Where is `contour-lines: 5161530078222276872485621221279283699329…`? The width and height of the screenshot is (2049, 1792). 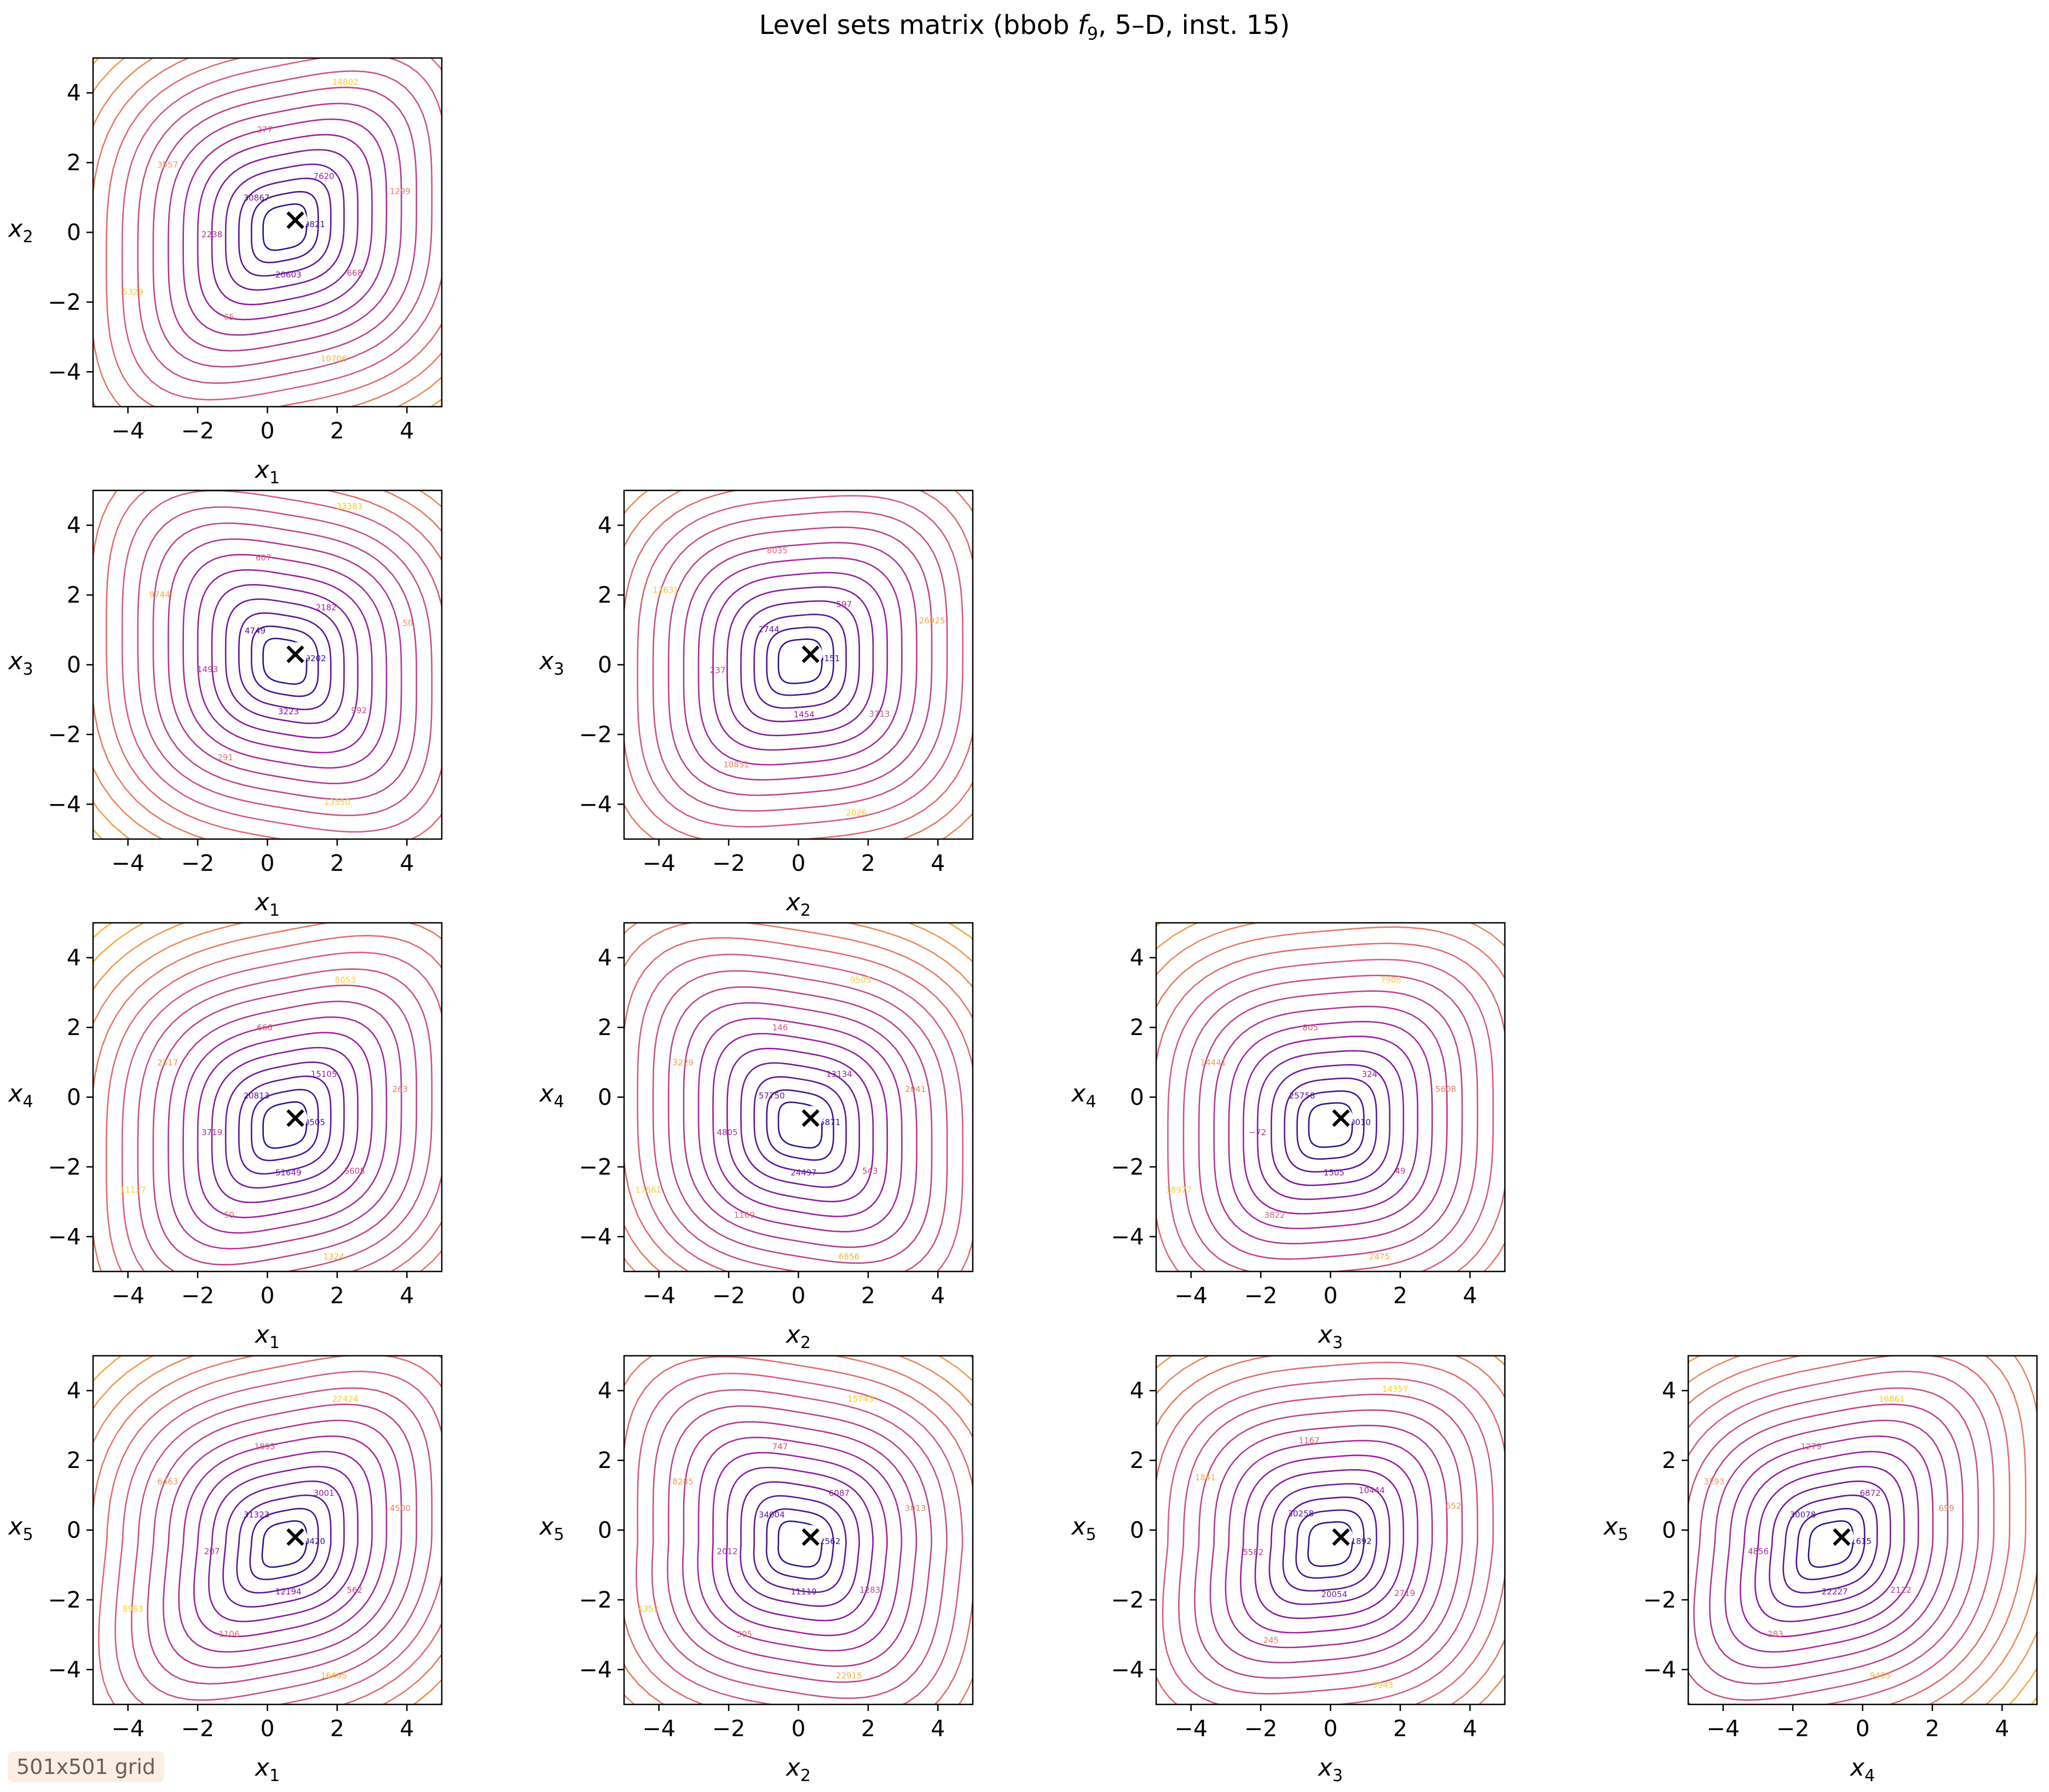
contour-lines: 5161530078222276872485621221279283699329… is located at coordinates (1862, 1530).